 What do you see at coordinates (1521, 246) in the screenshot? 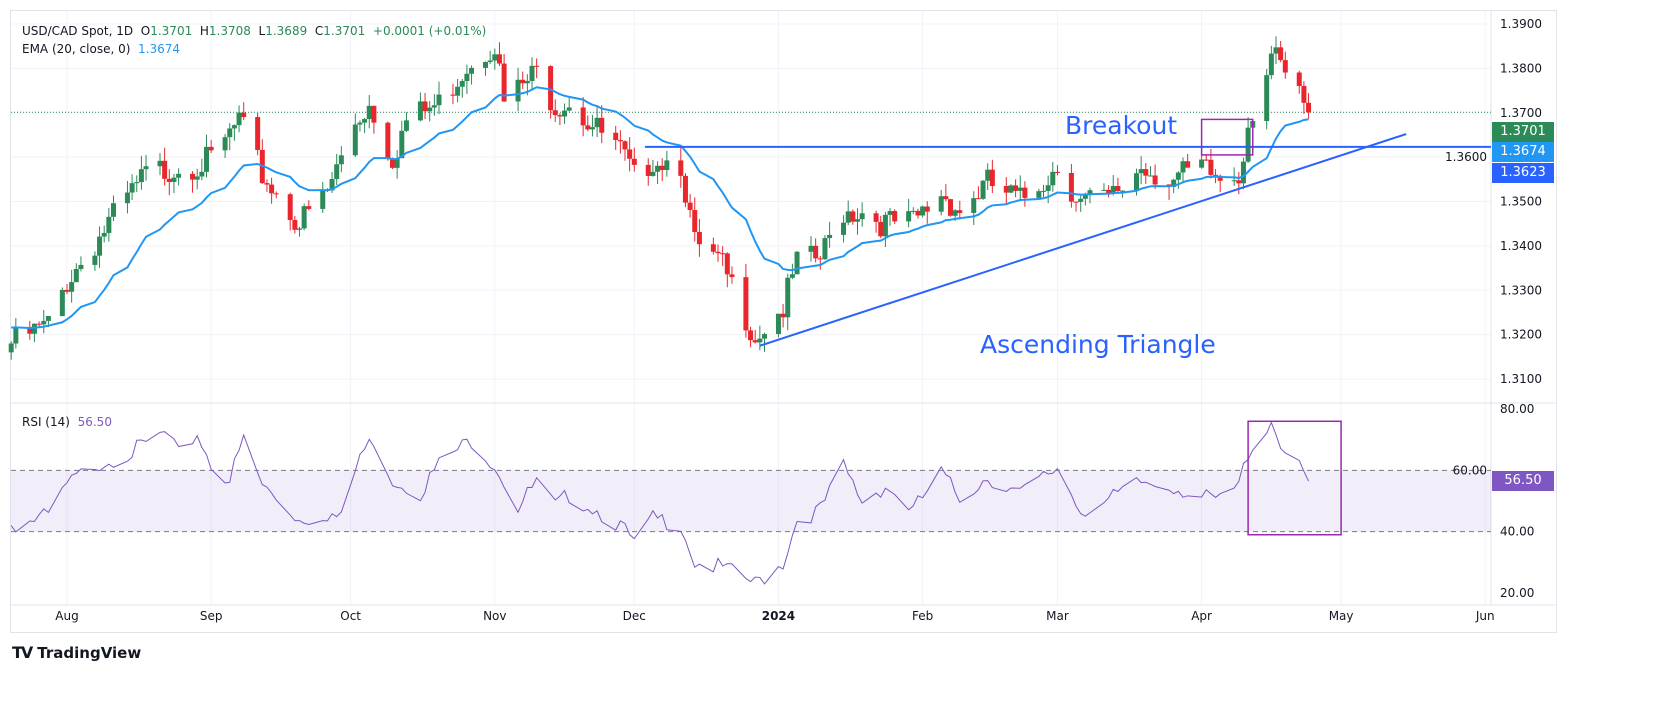
I see `price-tick-label: 1.3400` at bounding box center [1521, 246].